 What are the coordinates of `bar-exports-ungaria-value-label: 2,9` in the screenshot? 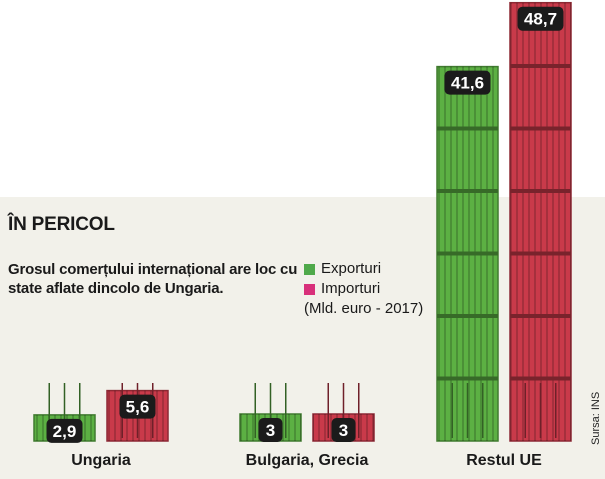 It's located at (65, 431).